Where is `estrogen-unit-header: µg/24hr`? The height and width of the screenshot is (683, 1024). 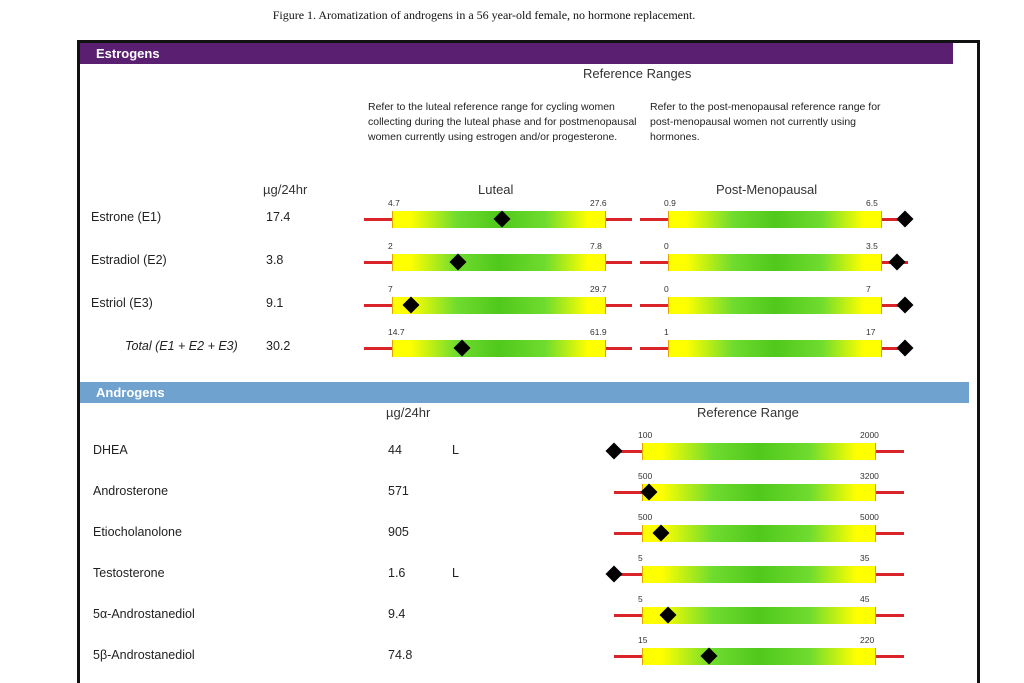
estrogen-unit-header: µg/24hr is located at coordinates (285, 189).